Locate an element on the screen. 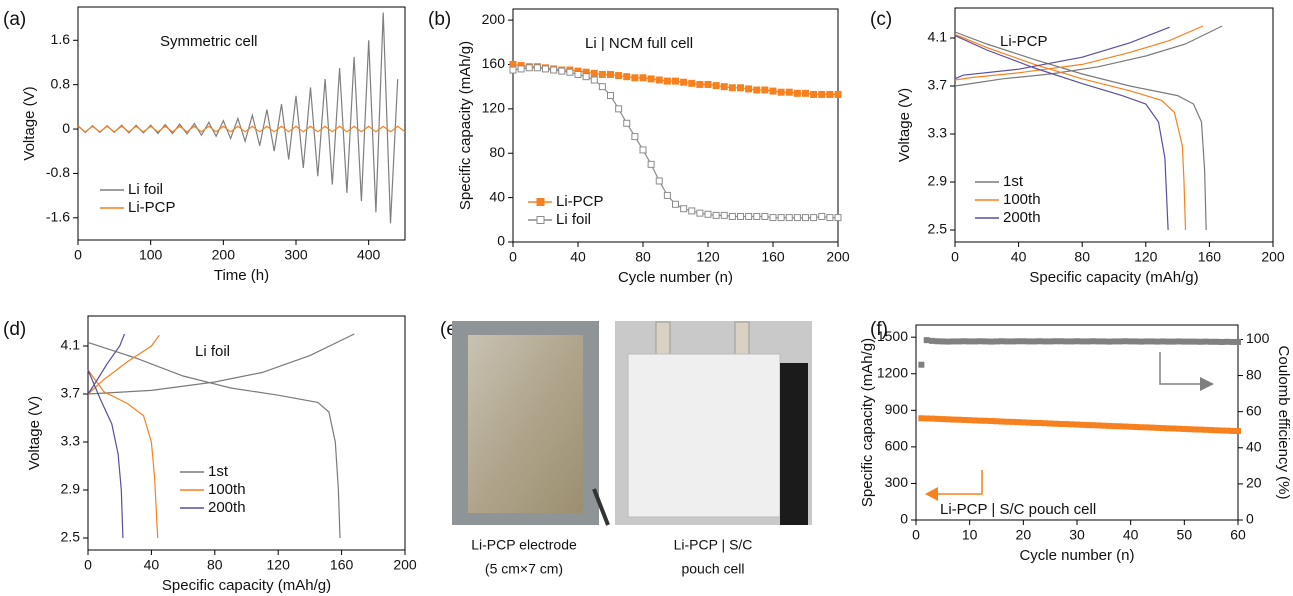  x-tick-label: 40 is located at coordinates (1131, 535).